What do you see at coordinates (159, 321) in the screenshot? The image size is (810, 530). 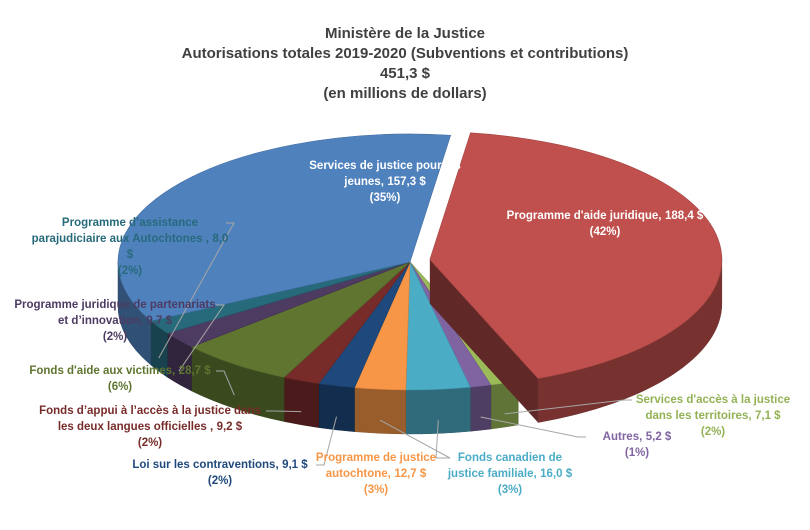 I see `value-label: 9,7 $` at bounding box center [159, 321].